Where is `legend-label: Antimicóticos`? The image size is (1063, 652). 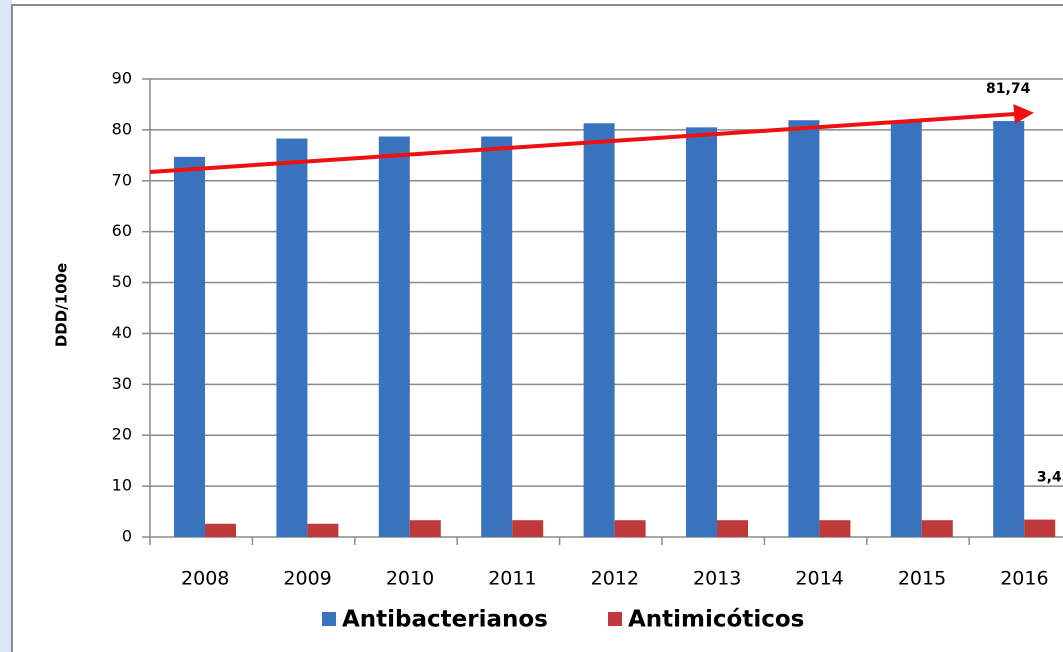
legend-label: Antimicóticos is located at coordinates (716, 620).